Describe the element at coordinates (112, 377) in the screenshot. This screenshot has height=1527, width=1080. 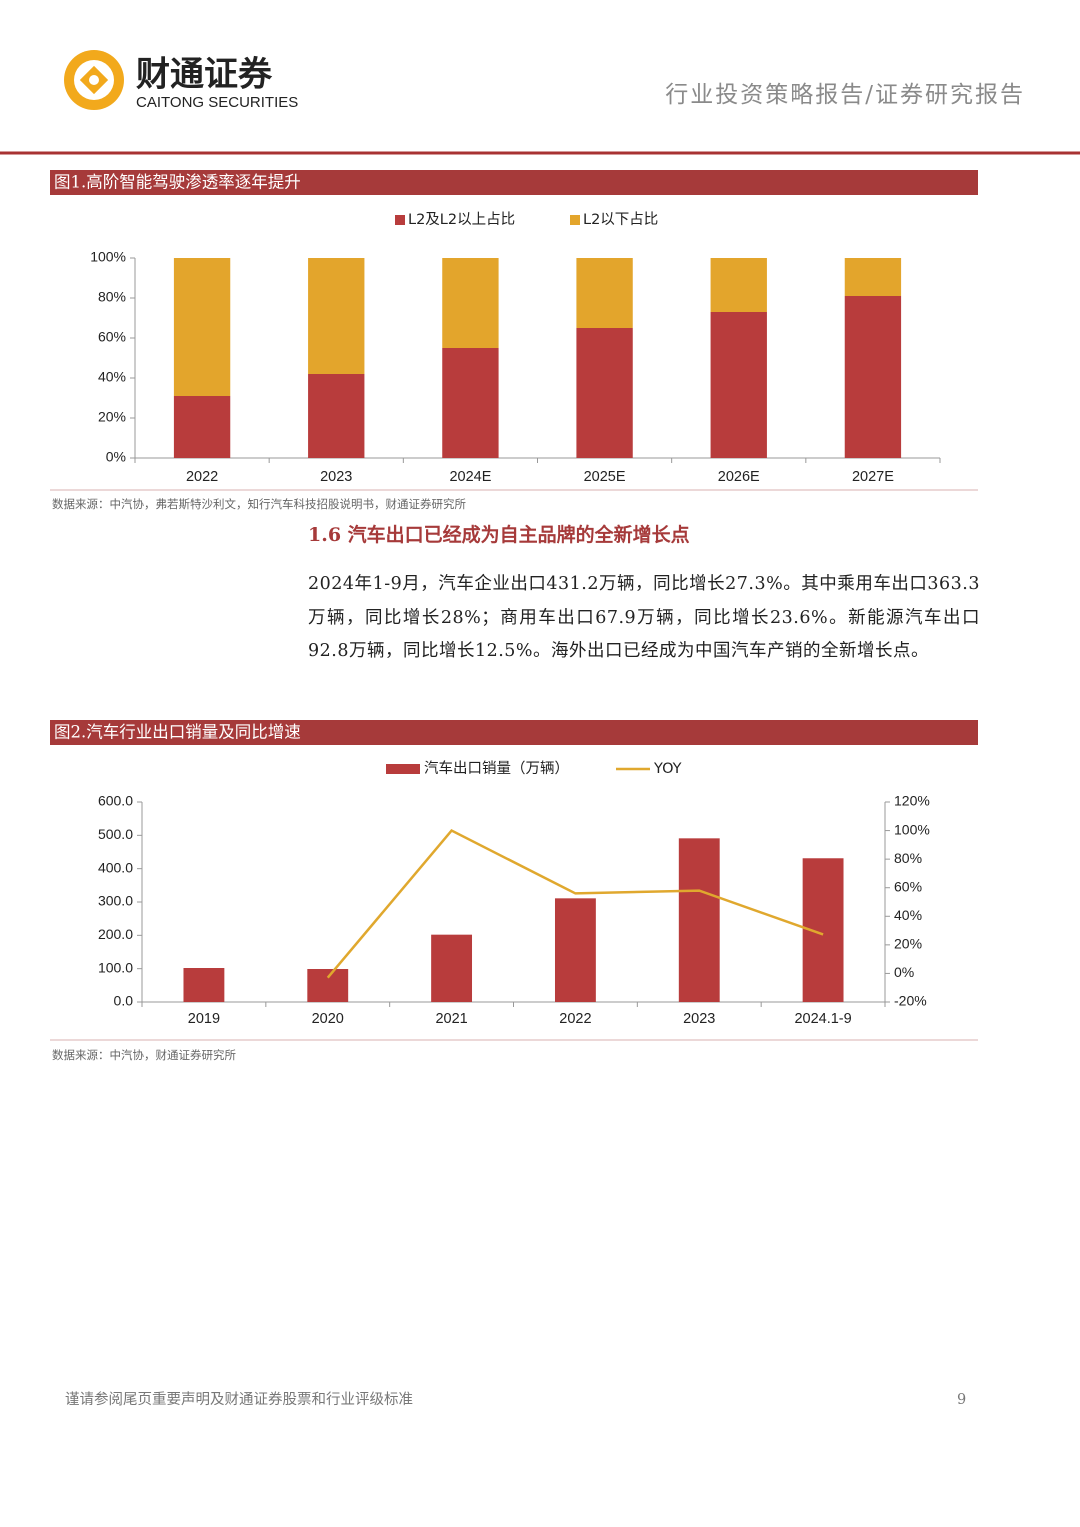
I see `y-tick-label: 40%` at that location.